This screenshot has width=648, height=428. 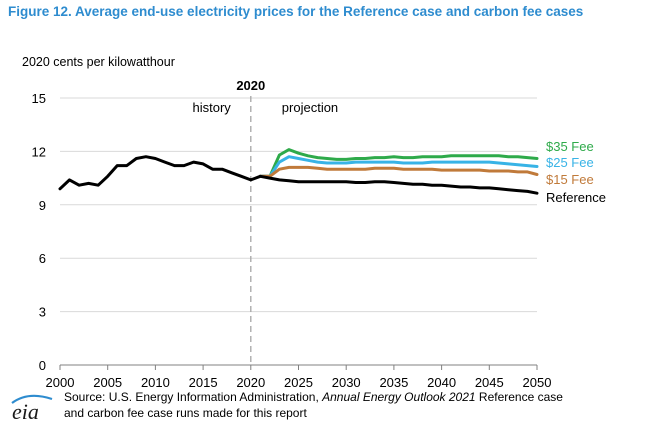 What do you see at coordinates (576, 197) in the screenshot?
I see `series-label-reference: Reference` at bounding box center [576, 197].